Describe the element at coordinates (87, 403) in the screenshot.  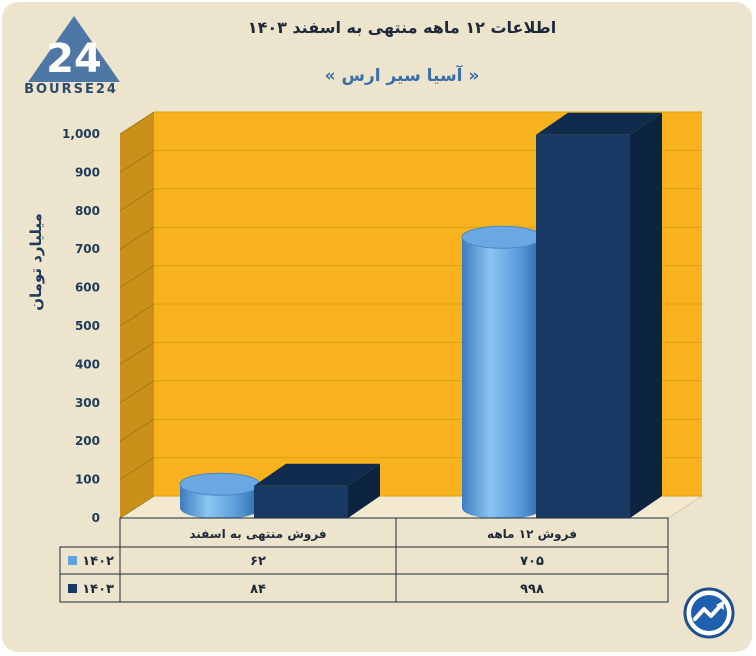
I see `y-tick-label: 300` at that location.